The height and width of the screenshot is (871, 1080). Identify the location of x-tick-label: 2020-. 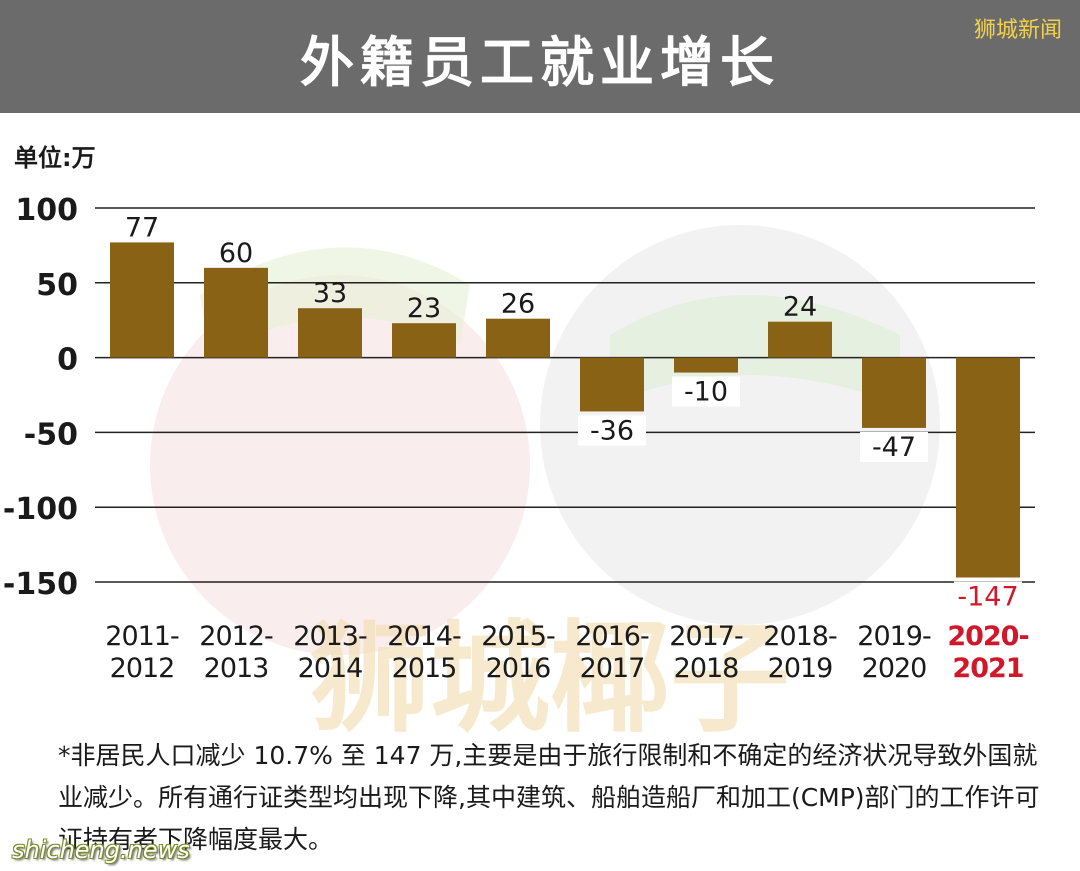
(987, 636).